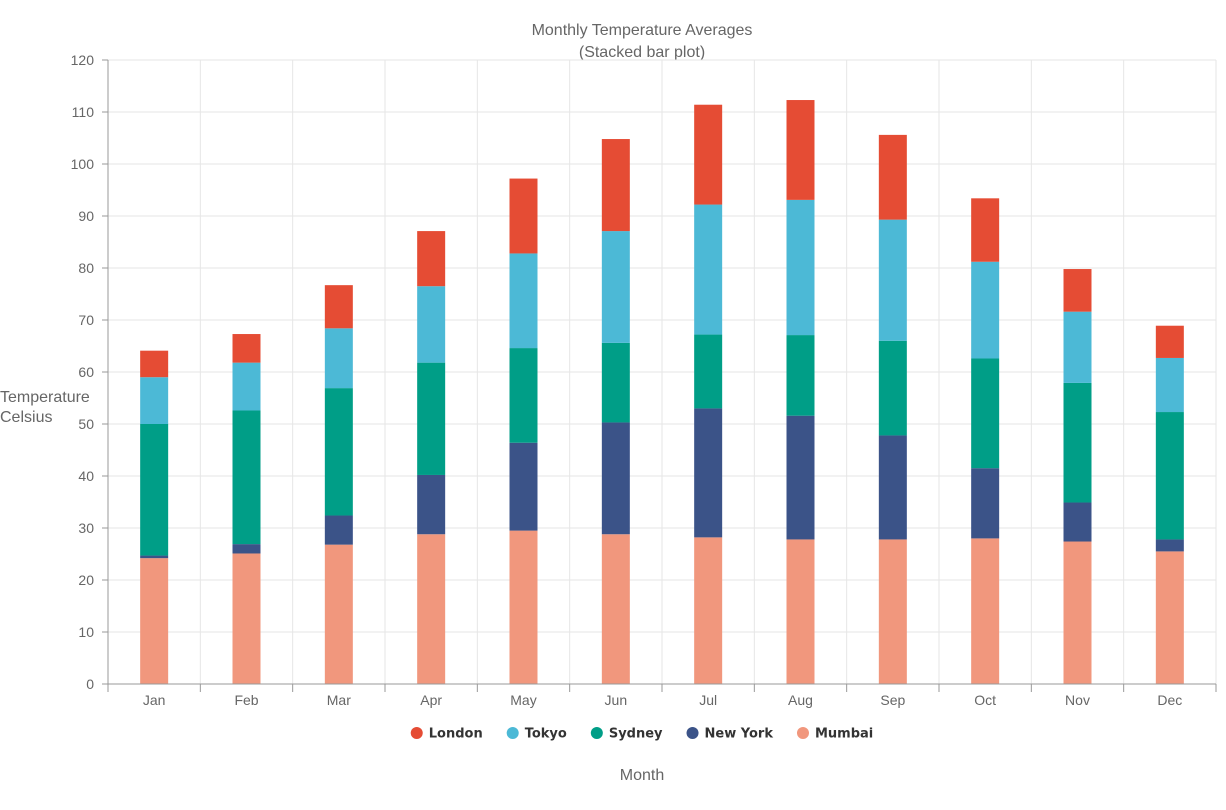 This screenshot has height=810, width=1226. I want to click on bar-mumbai-nov, so click(1077, 612).